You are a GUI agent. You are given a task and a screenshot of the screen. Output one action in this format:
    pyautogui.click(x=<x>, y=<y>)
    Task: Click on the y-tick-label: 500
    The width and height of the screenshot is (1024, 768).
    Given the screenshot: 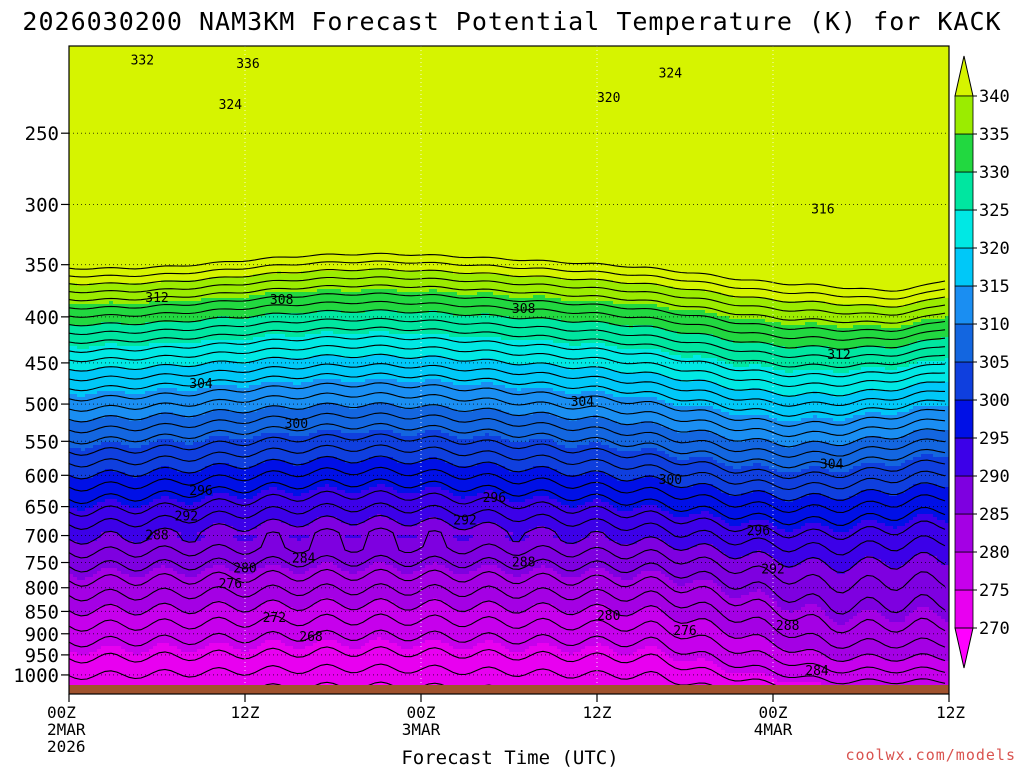 What is the action you would take?
    pyautogui.click(x=42, y=405)
    